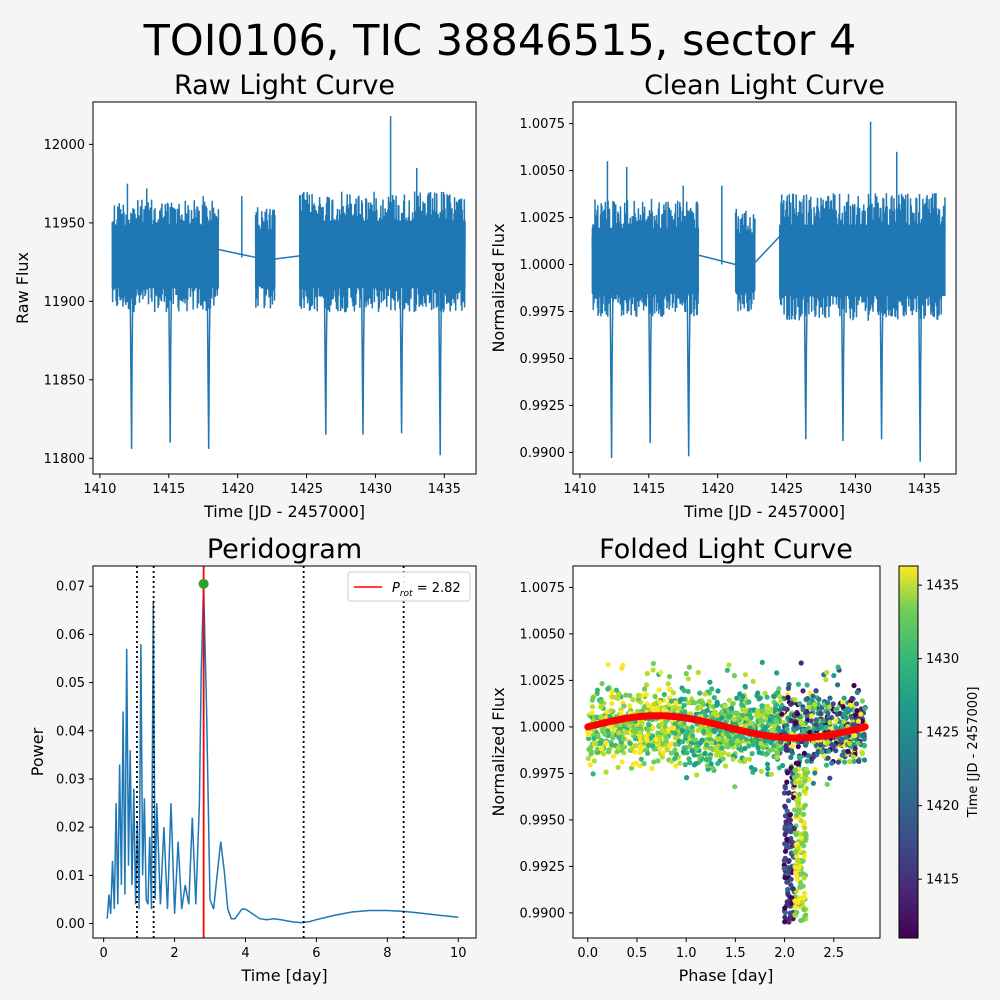 The width and height of the screenshot is (1000, 1000). Describe the element at coordinates (287, 257) in the screenshot. I see `raw-gap-line` at that location.